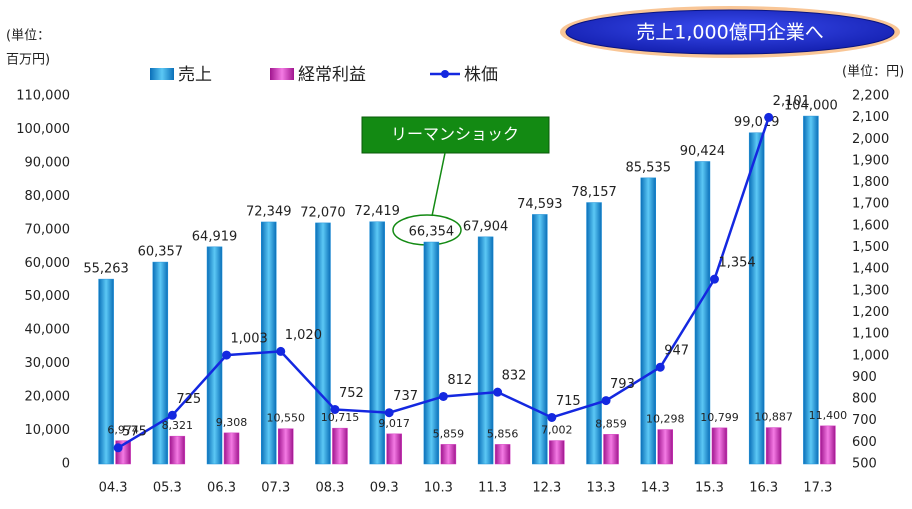 This screenshot has width=912, height=509. I want to click on x-tick-label: 08.3, so click(329, 488).